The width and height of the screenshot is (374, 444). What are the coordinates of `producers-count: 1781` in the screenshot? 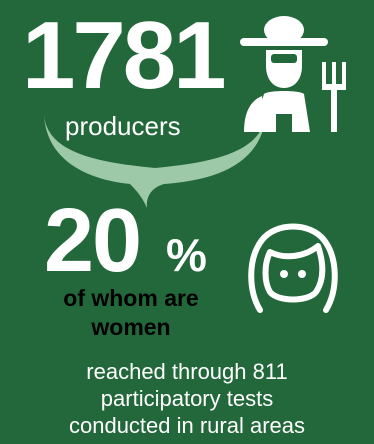 It's located at (124, 55).